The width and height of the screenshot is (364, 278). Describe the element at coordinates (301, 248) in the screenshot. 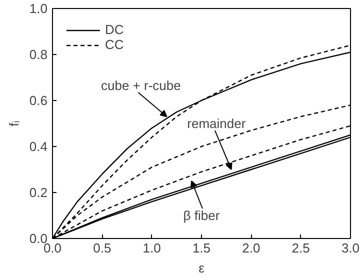

I see `x-tick-label: 2.5` at that location.